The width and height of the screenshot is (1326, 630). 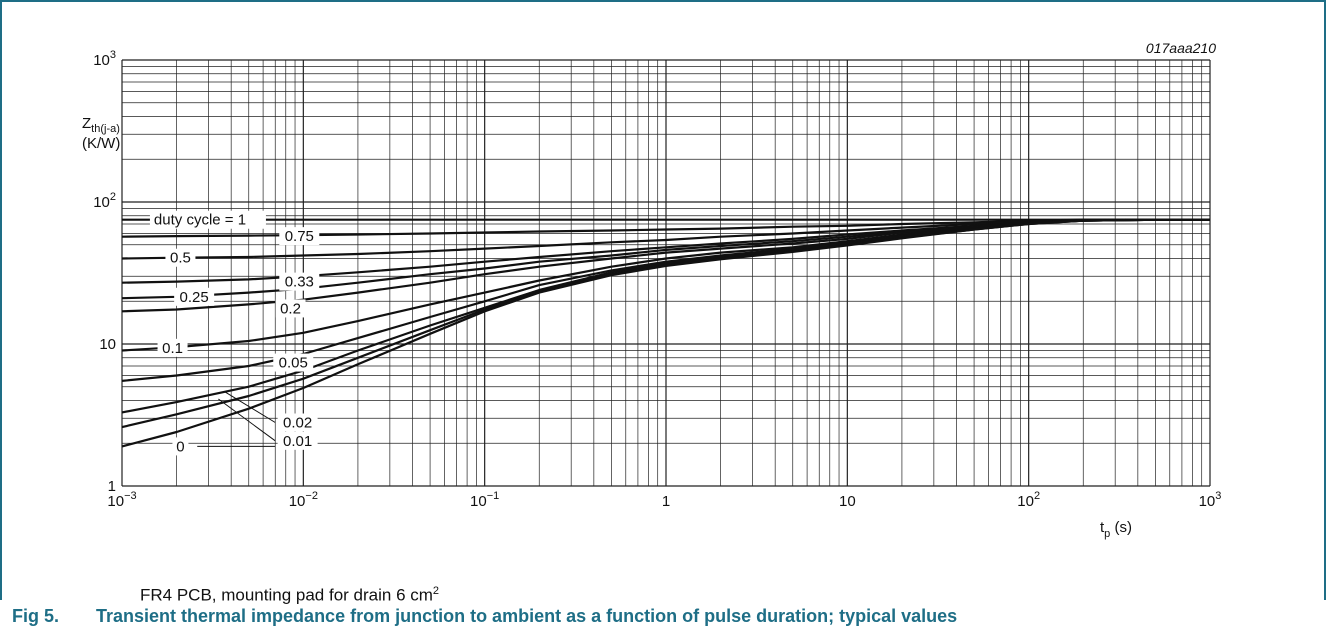 What do you see at coordinates (121, 500) in the screenshot?
I see `x-tick-label-0: 10⁻³` at bounding box center [121, 500].